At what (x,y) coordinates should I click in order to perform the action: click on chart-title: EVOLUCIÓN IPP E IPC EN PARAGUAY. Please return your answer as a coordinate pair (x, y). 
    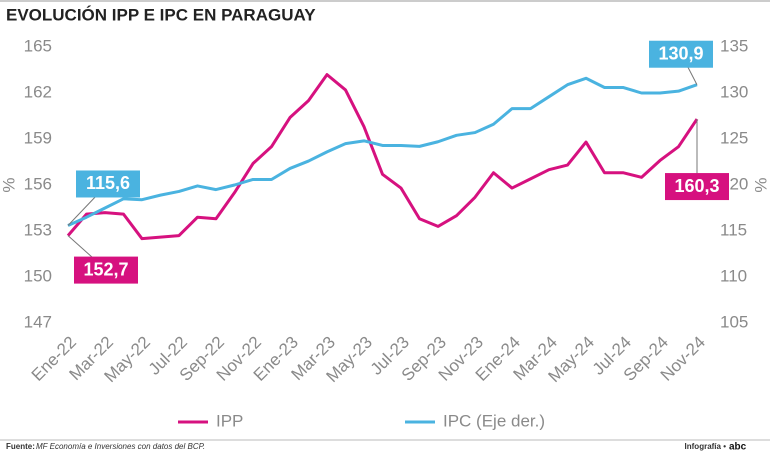
    Looking at the image, I should click on (161, 14).